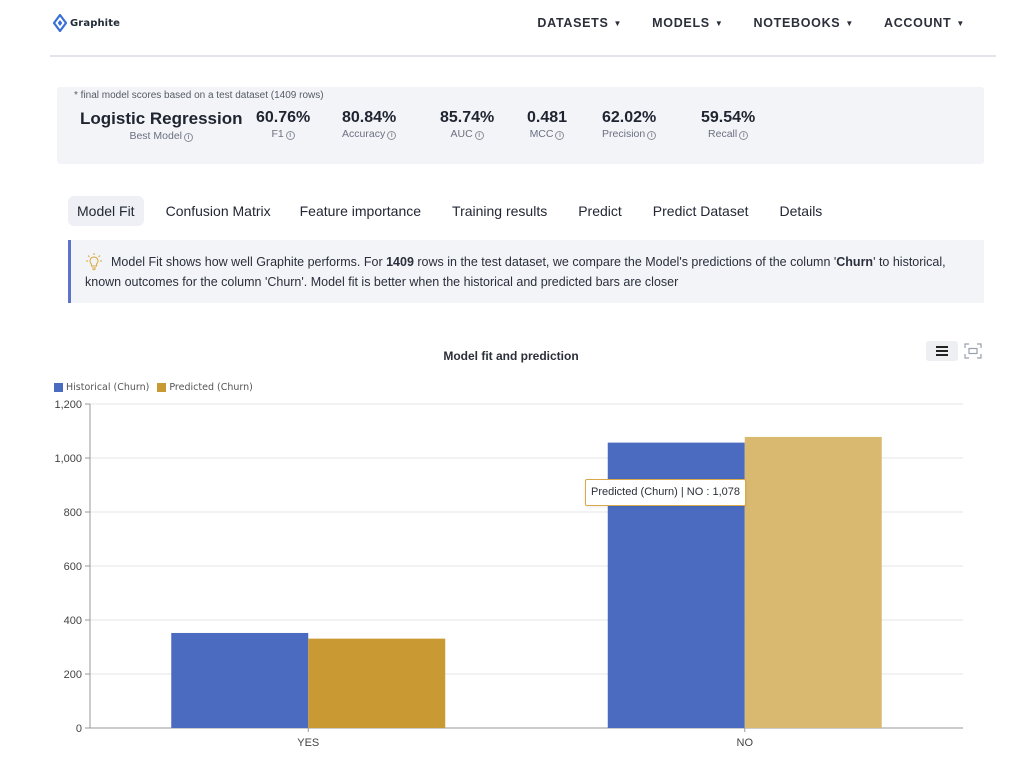 The image size is (1024, 768). I want to click on tab-predict: Predict, so click(600, 211).